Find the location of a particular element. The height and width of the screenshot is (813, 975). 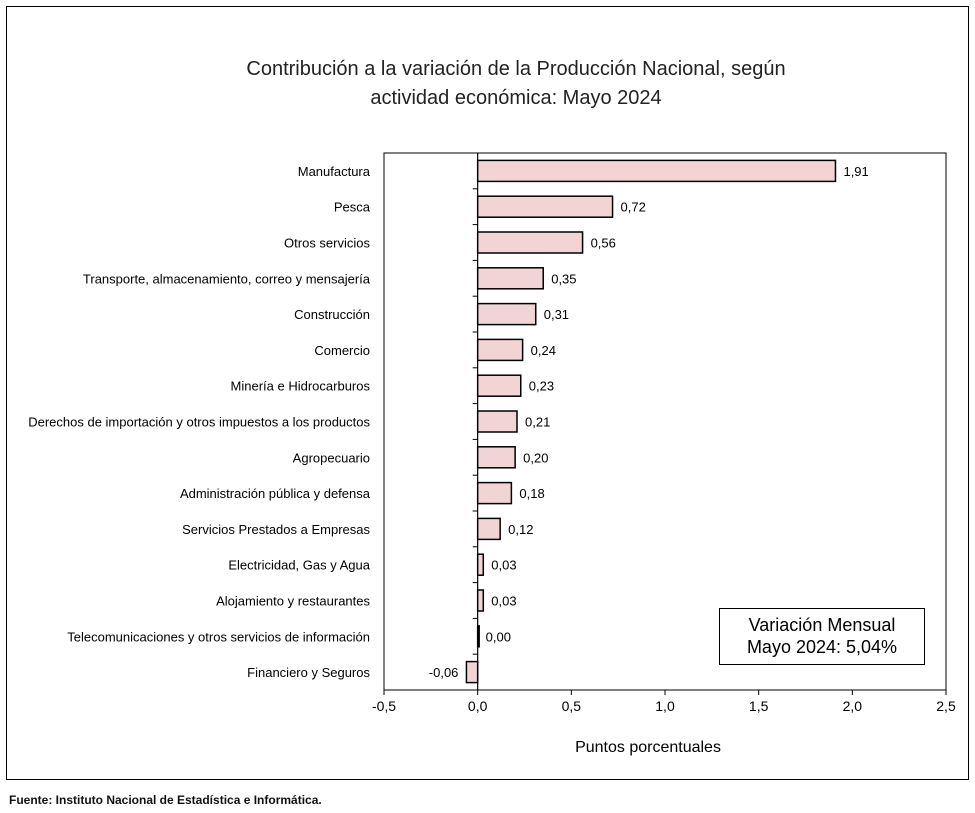

x-axis-title: Puntos porcentuales is located at coordinates (648, 747).